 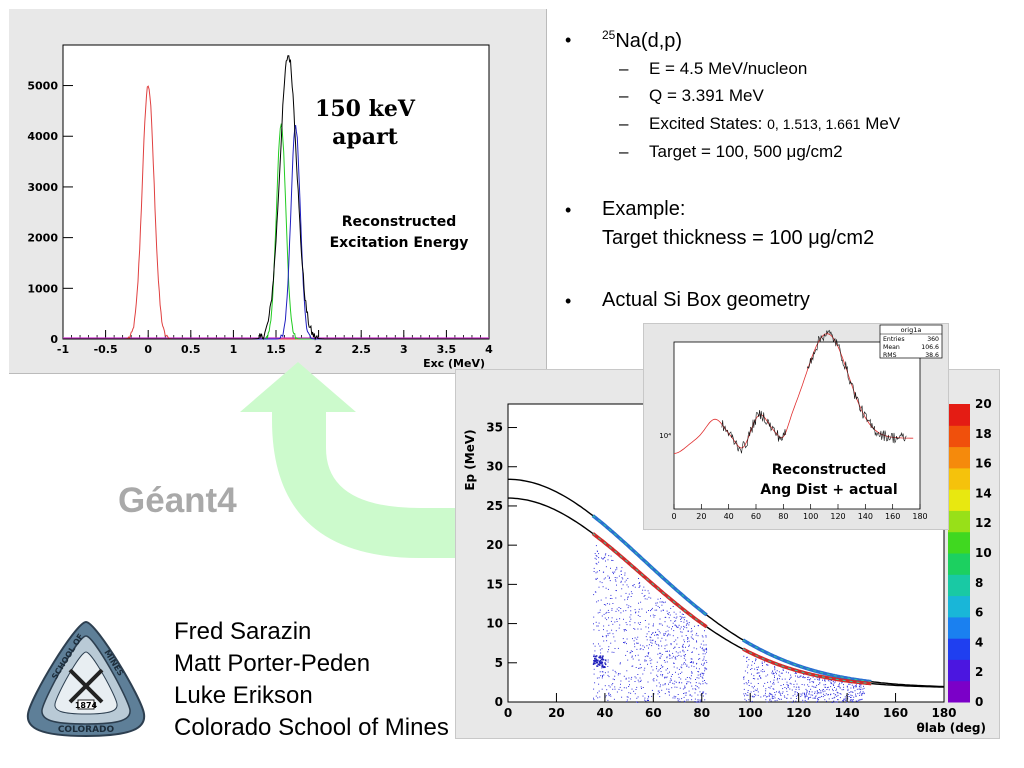 I want to click on x-tick-label: 0, so click(x=508, y=713).